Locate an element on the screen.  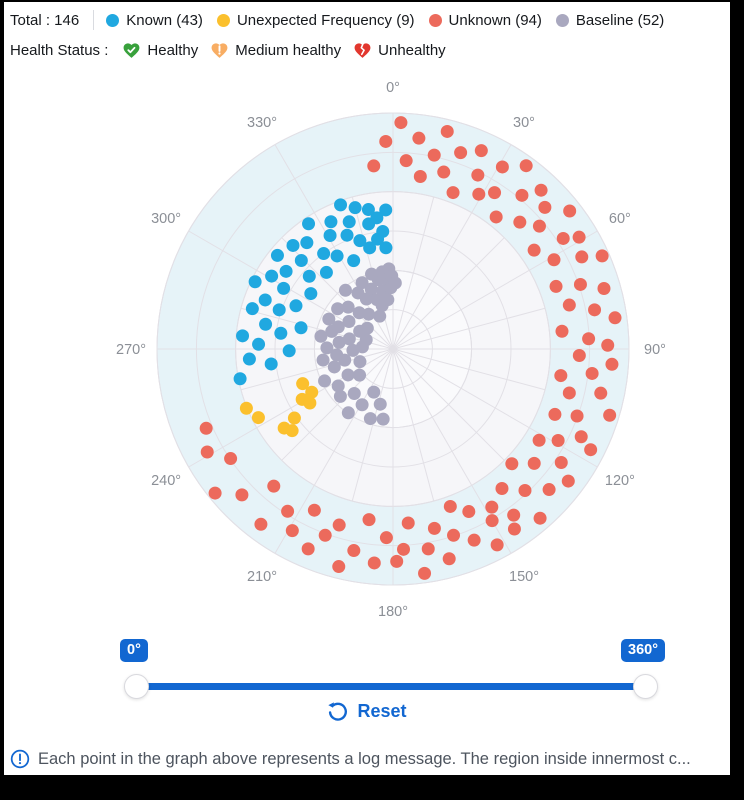
slider-track is located at coordinates (390, 686).